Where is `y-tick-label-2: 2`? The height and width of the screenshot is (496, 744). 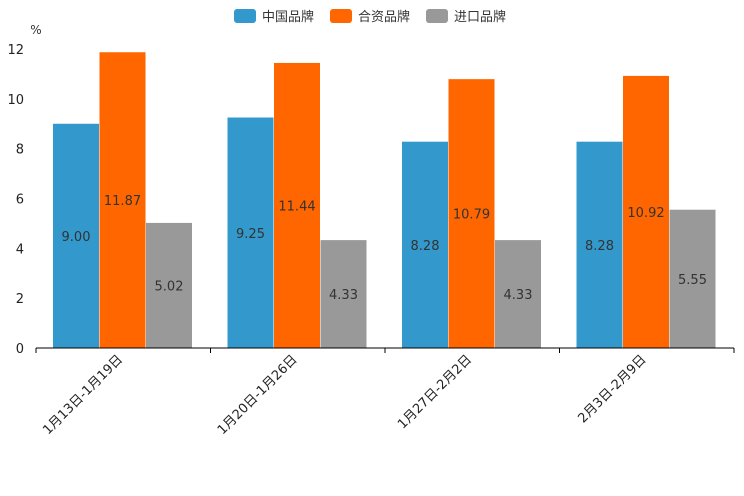 y-tick-label-2: 2 is located at coordinates (20, 299).